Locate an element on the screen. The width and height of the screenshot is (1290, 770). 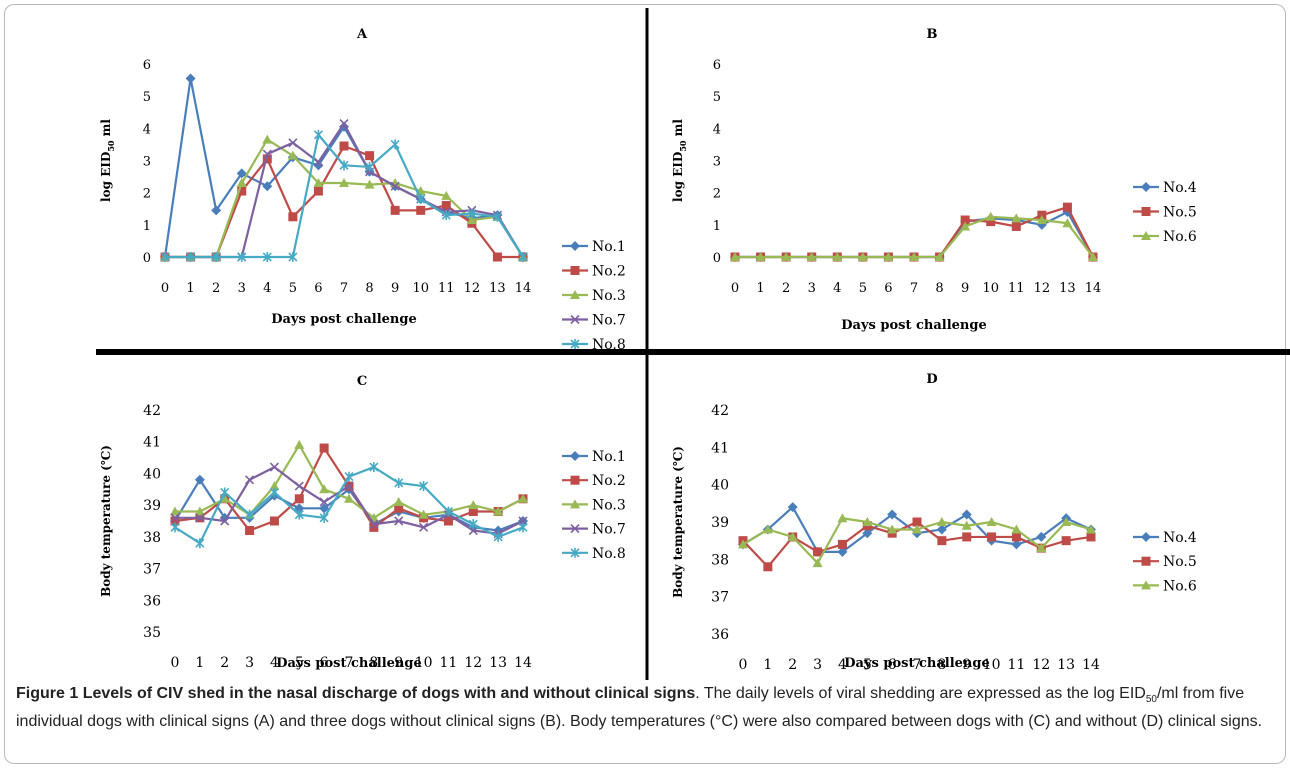
panel-c-ytick: 36 is located at coordinates (152, 601).